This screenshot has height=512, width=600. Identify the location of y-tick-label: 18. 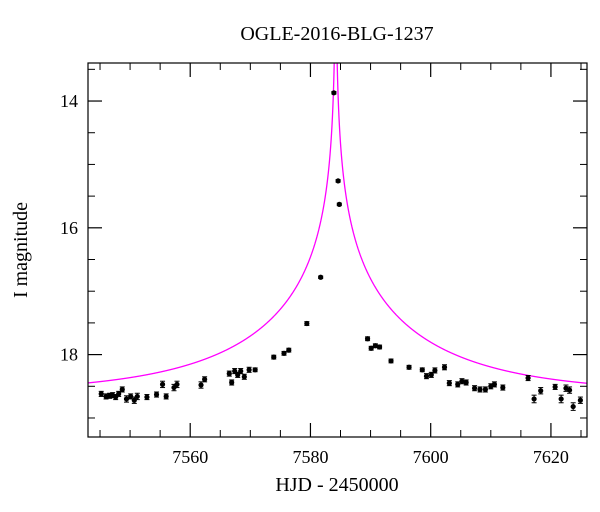
(69, 355).